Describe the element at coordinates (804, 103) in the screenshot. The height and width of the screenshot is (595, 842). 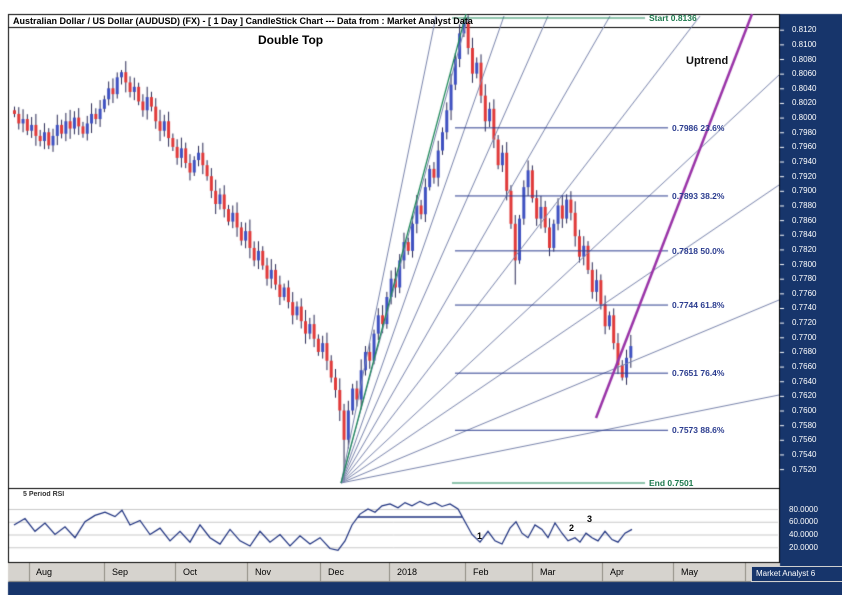
I see `price-tick-label: 0.8020` at that location.